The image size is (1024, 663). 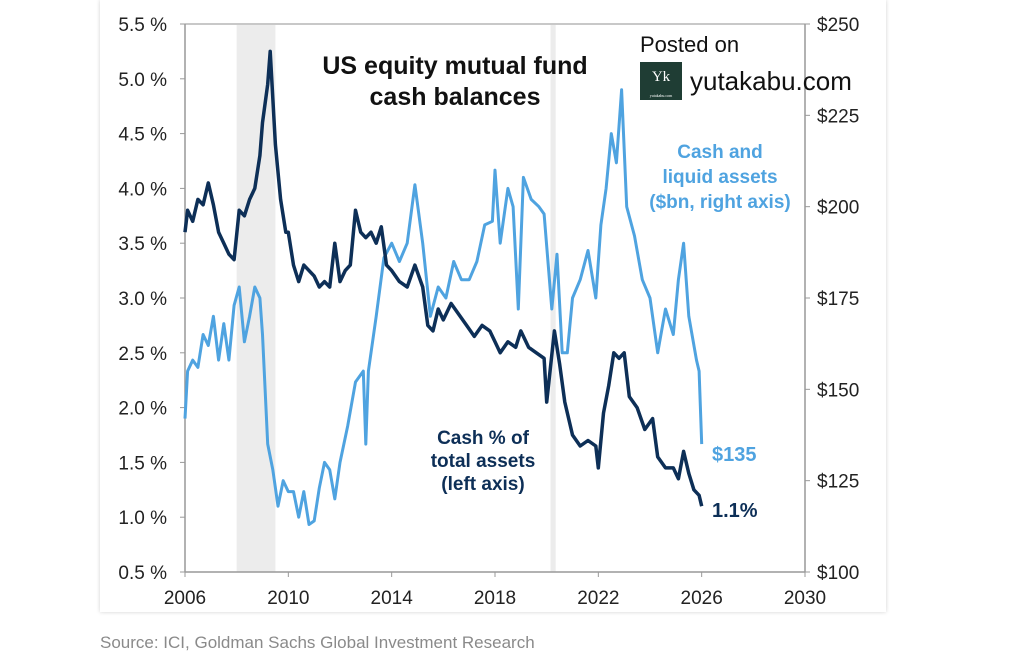 I want to click on y-tick-label-right: $125, so click(x=838, y=482).